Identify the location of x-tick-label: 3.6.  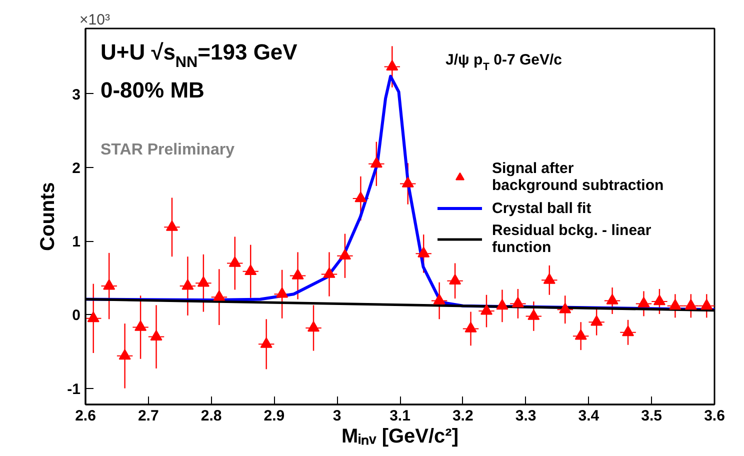
(714, 416).